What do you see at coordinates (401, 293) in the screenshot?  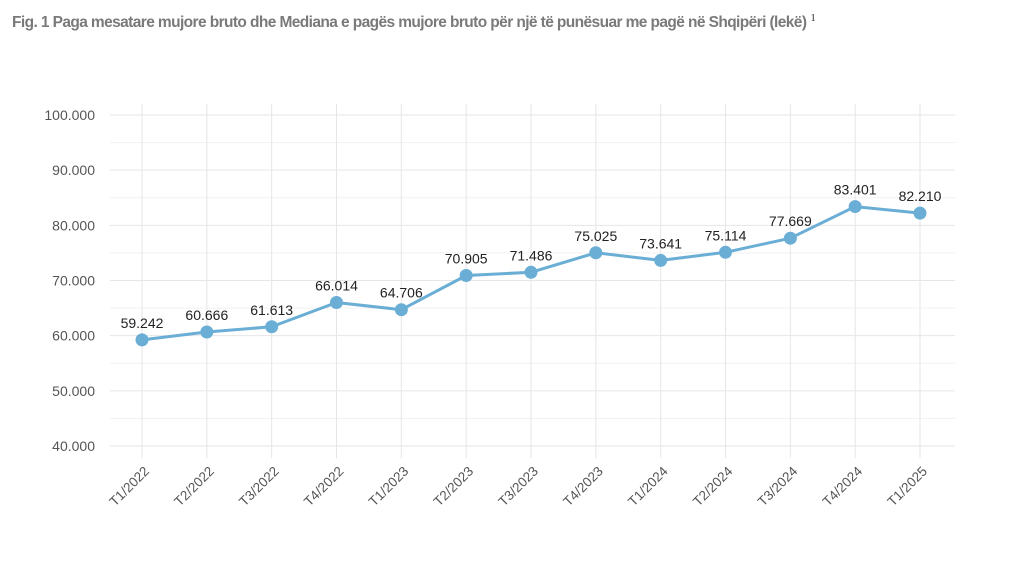 I see `data-label: 64.706` at bounding box center [401, 293].